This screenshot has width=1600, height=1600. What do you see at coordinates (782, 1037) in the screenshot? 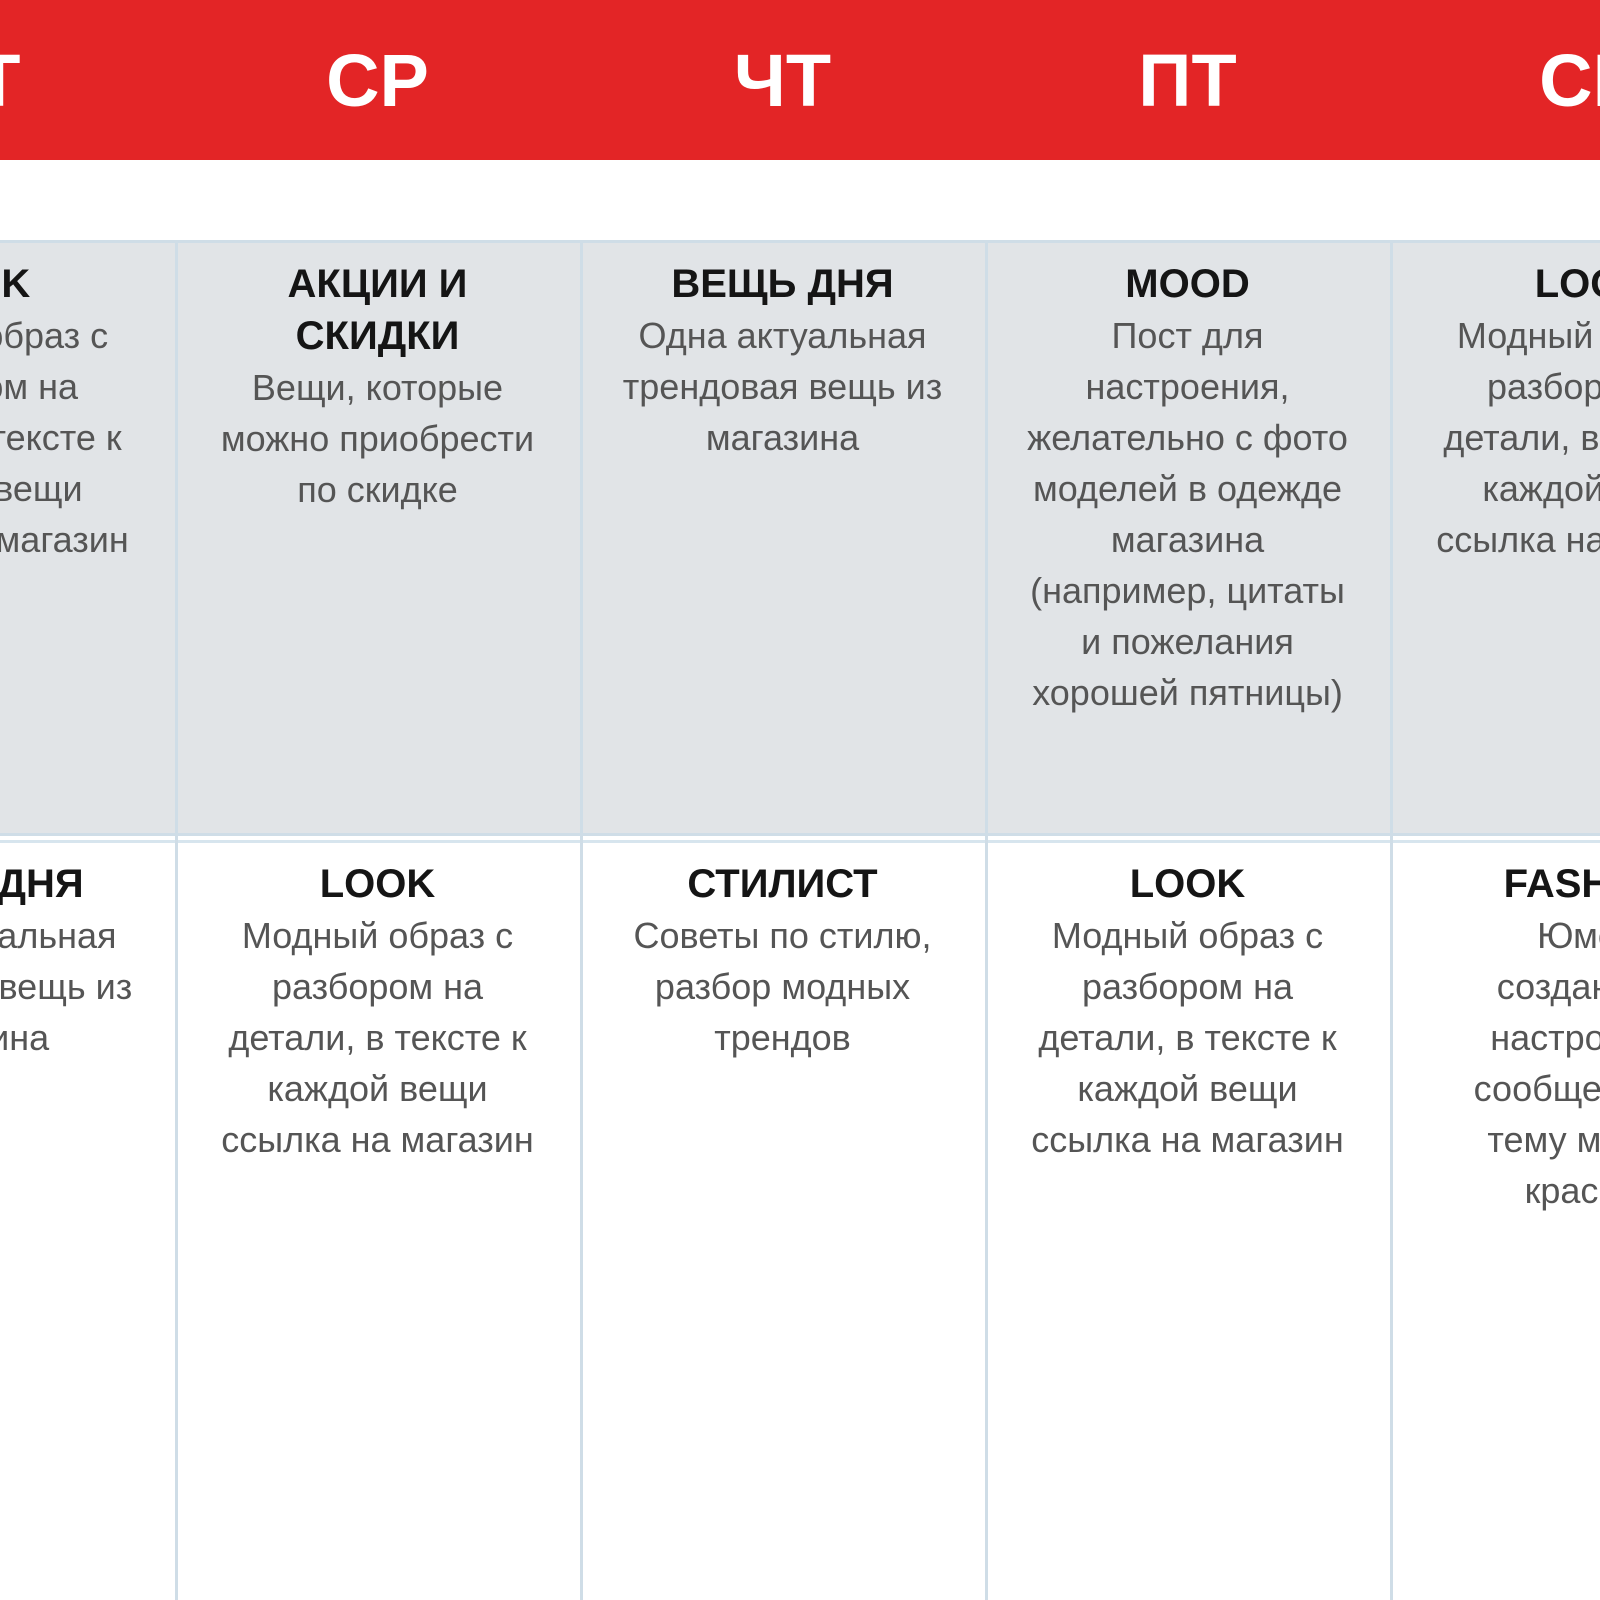
I see `cell-text: трендов` at bounding box center [782, 1037].